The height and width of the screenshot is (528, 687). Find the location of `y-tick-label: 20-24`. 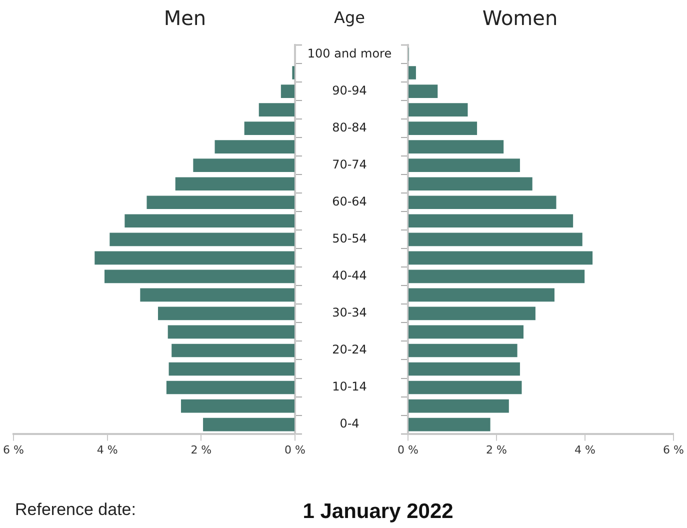

y-tick-label: 20-24 is located at coordinates (349, 349).